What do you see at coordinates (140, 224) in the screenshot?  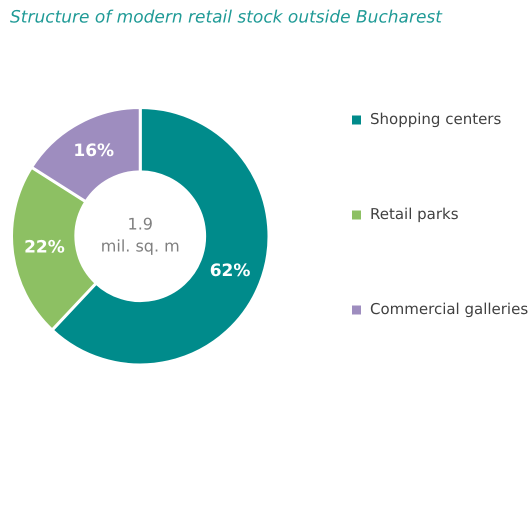 I see `text: 1.9` at bounding box center [140, 224].